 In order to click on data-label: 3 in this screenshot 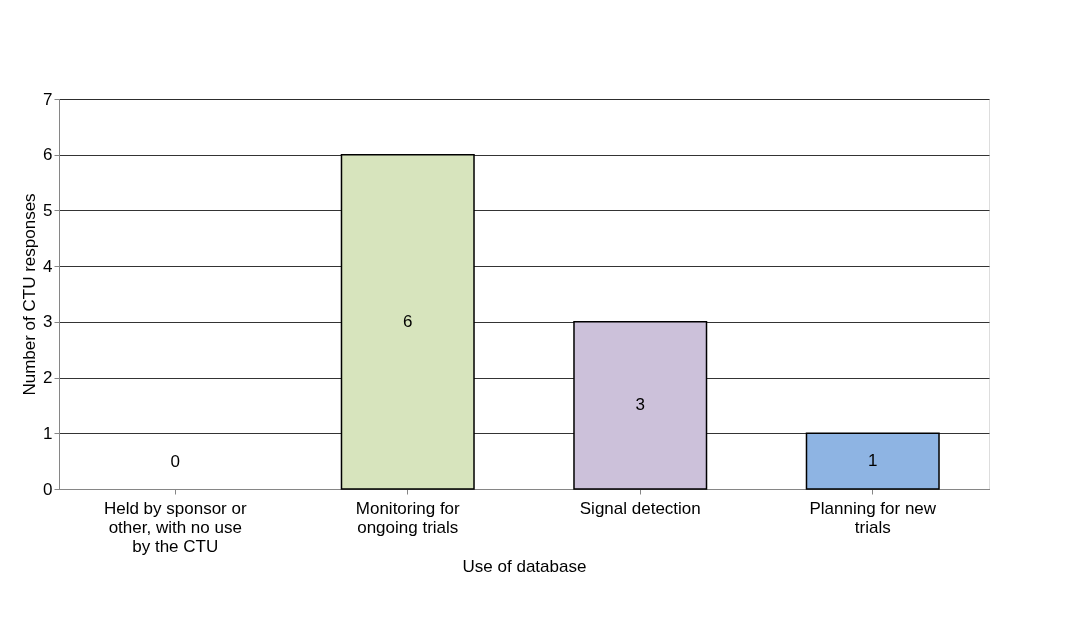, I will do `click(640, 405)`.